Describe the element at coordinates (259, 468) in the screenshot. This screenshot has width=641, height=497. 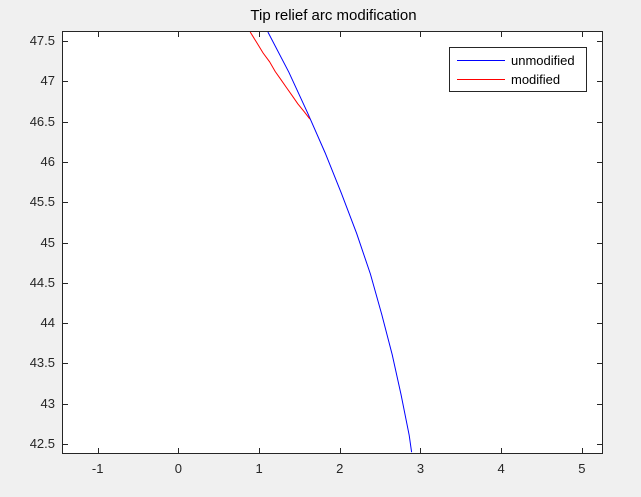
I see `x-tick-label: 1` at that location.